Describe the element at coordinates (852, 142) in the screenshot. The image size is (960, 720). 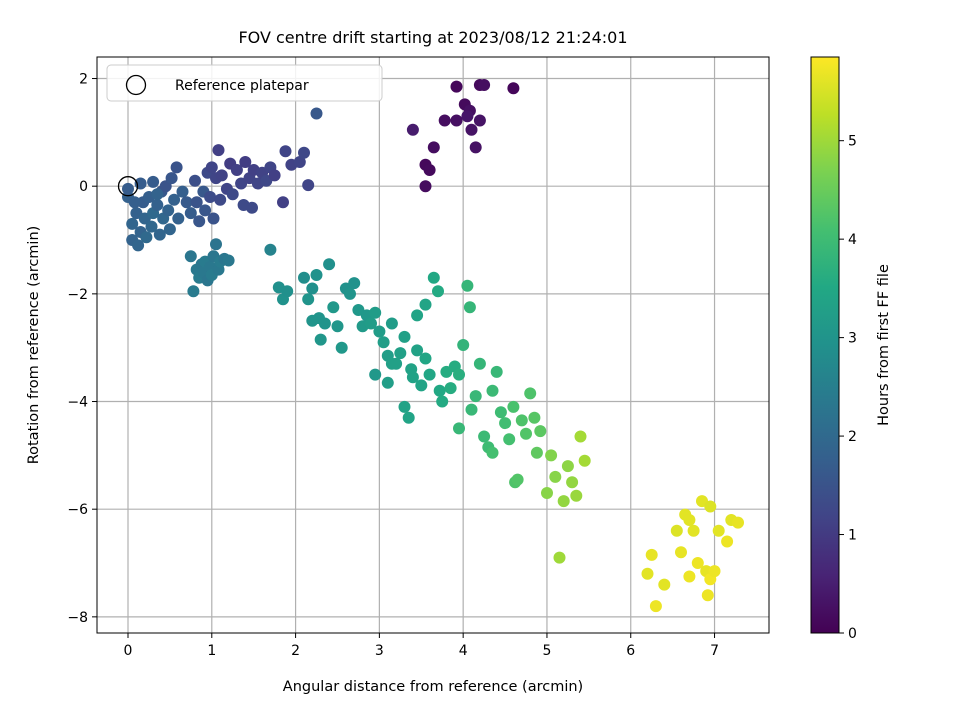
I see `colorbar-tick-label: 5` at that location.